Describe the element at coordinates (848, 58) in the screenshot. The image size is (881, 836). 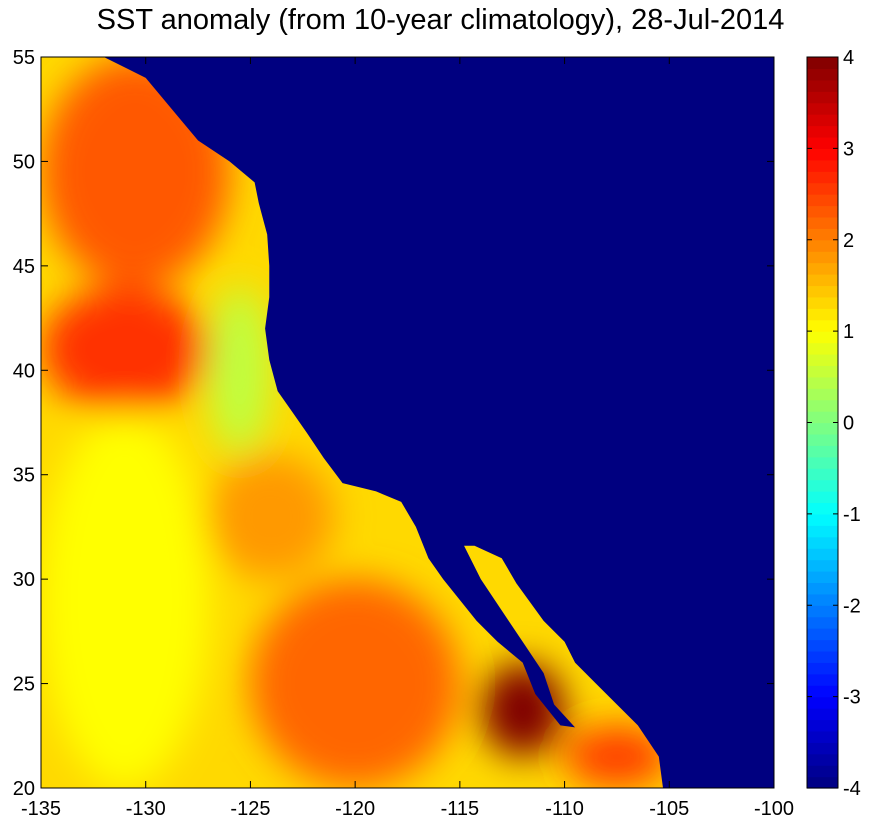
I see `colorbar-tick-label: 4` at that location.